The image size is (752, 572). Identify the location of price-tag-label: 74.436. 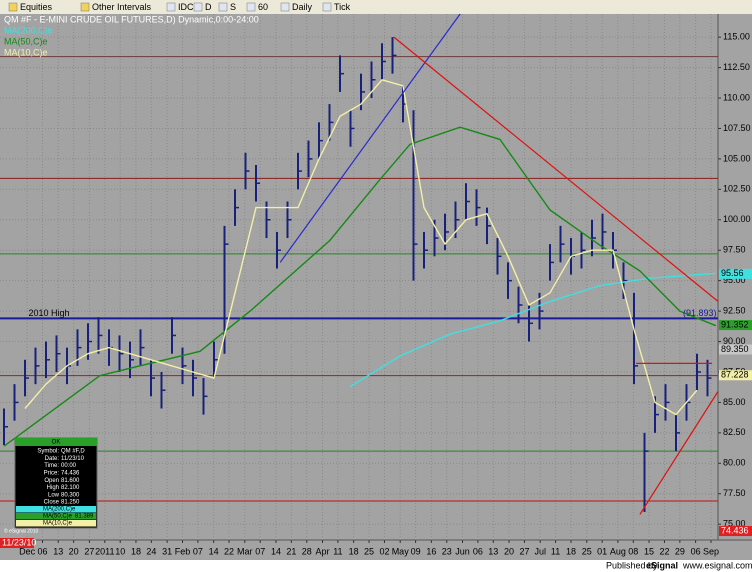
(735, 530).